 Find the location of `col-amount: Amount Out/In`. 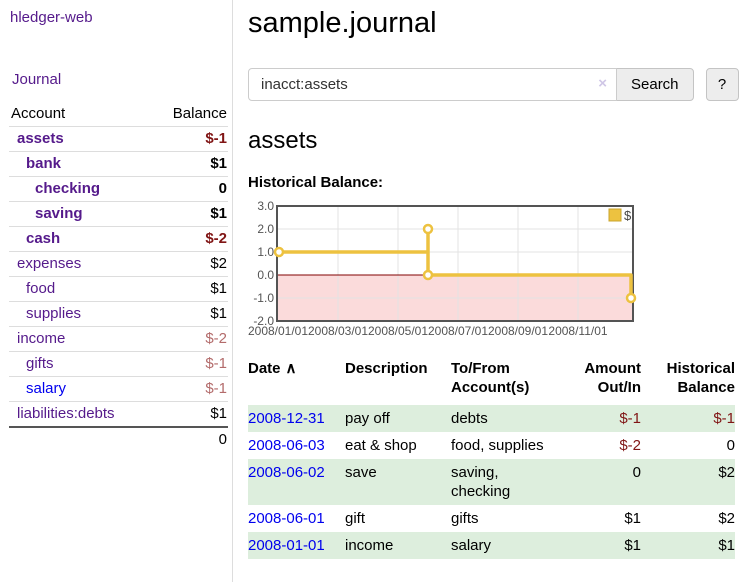

col-amount: Amount Out/In is located at coordinates (612, 378).